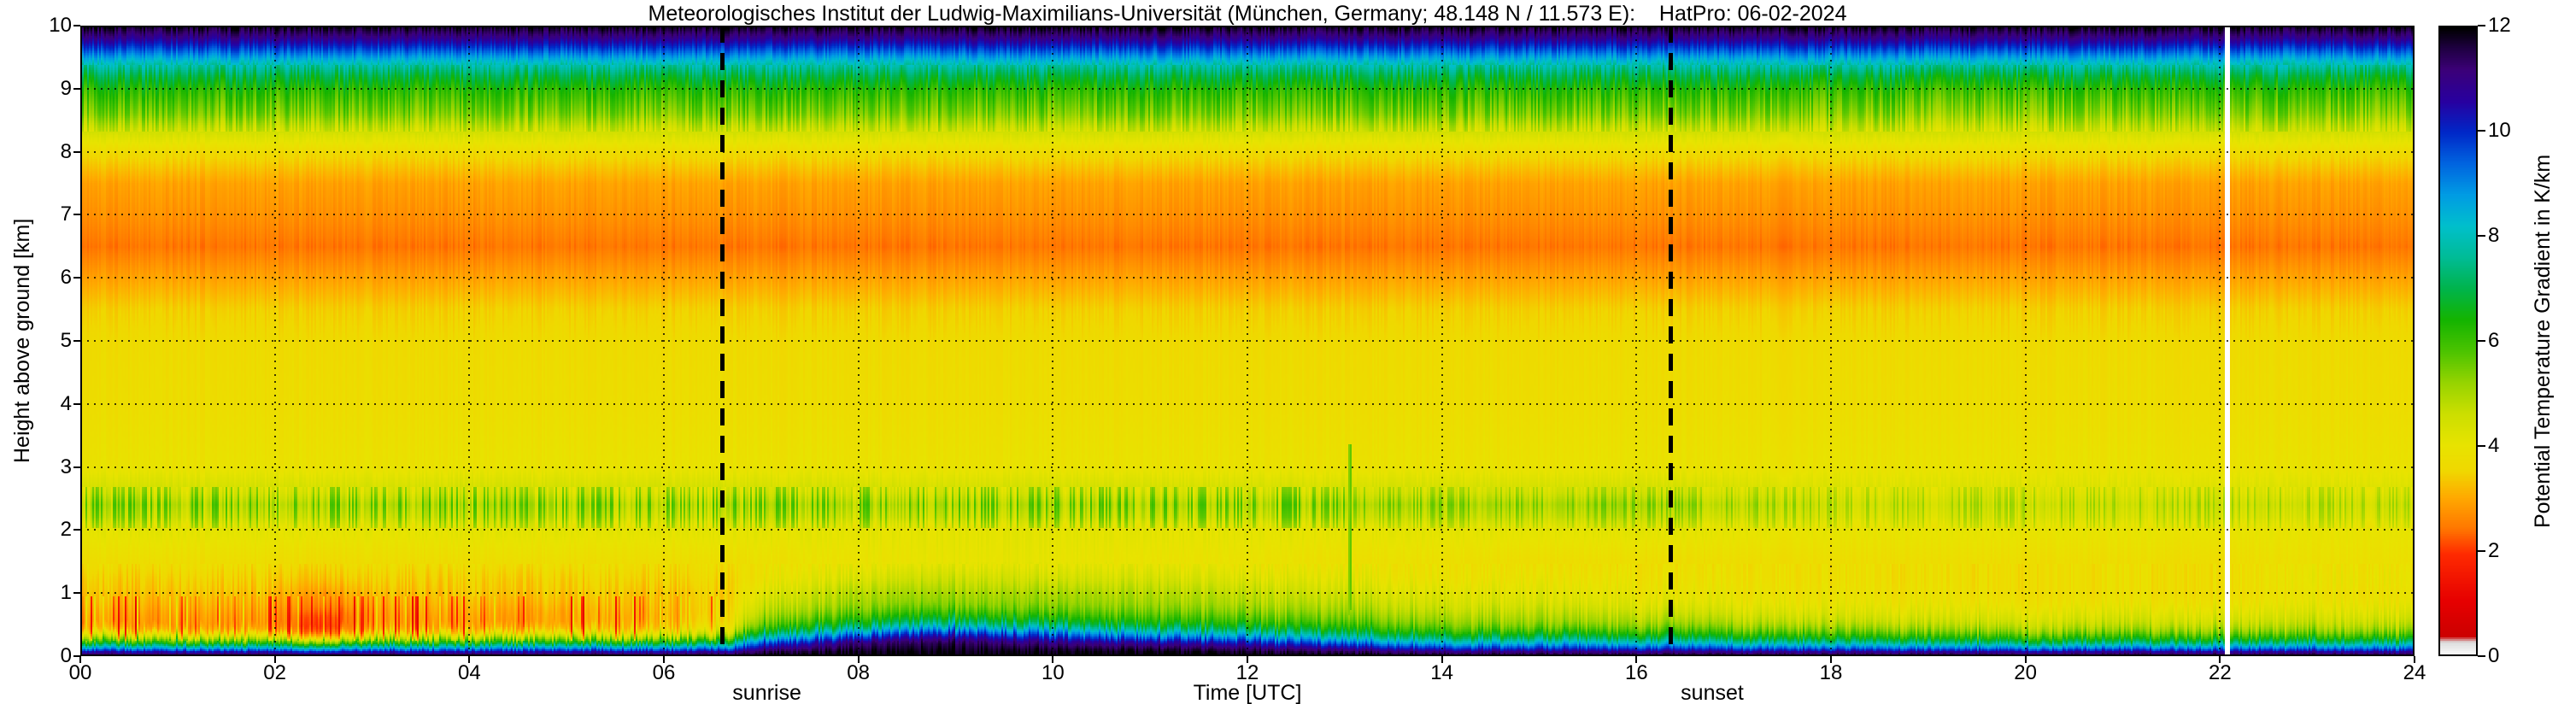 This screenshot has width=2576, height=704. Describe the element at coordinates (1831, 672) in the screenshot. I see `x-tick-label: 18` at that location.